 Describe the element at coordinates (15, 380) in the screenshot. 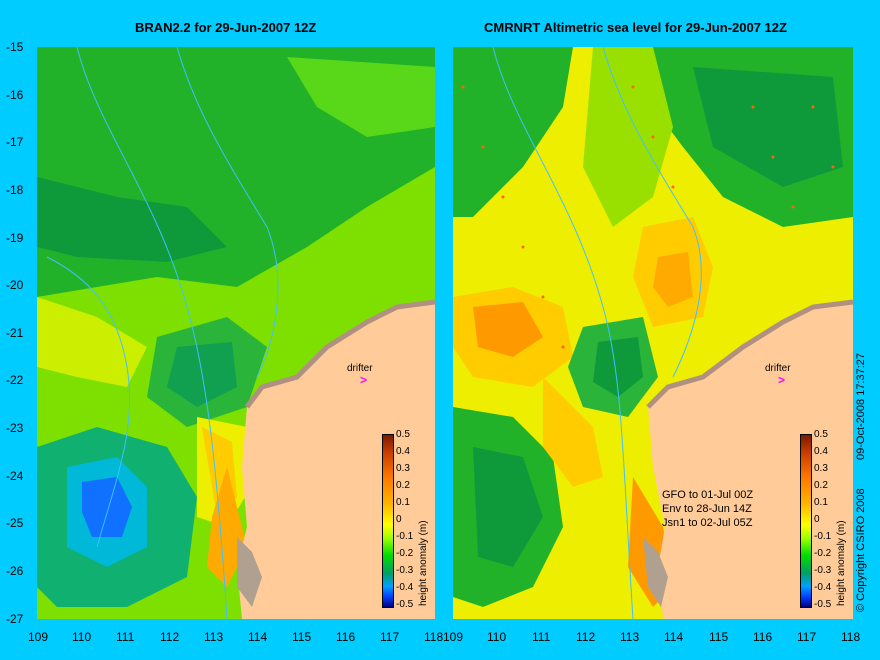

I see `y-tick-label: -22` at that location.